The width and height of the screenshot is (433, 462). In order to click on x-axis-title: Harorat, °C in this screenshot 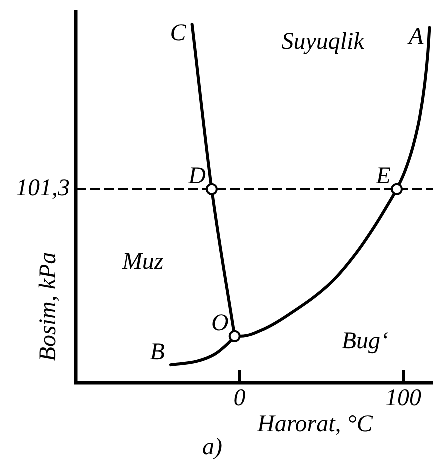, I will do `click(315, 424)`.